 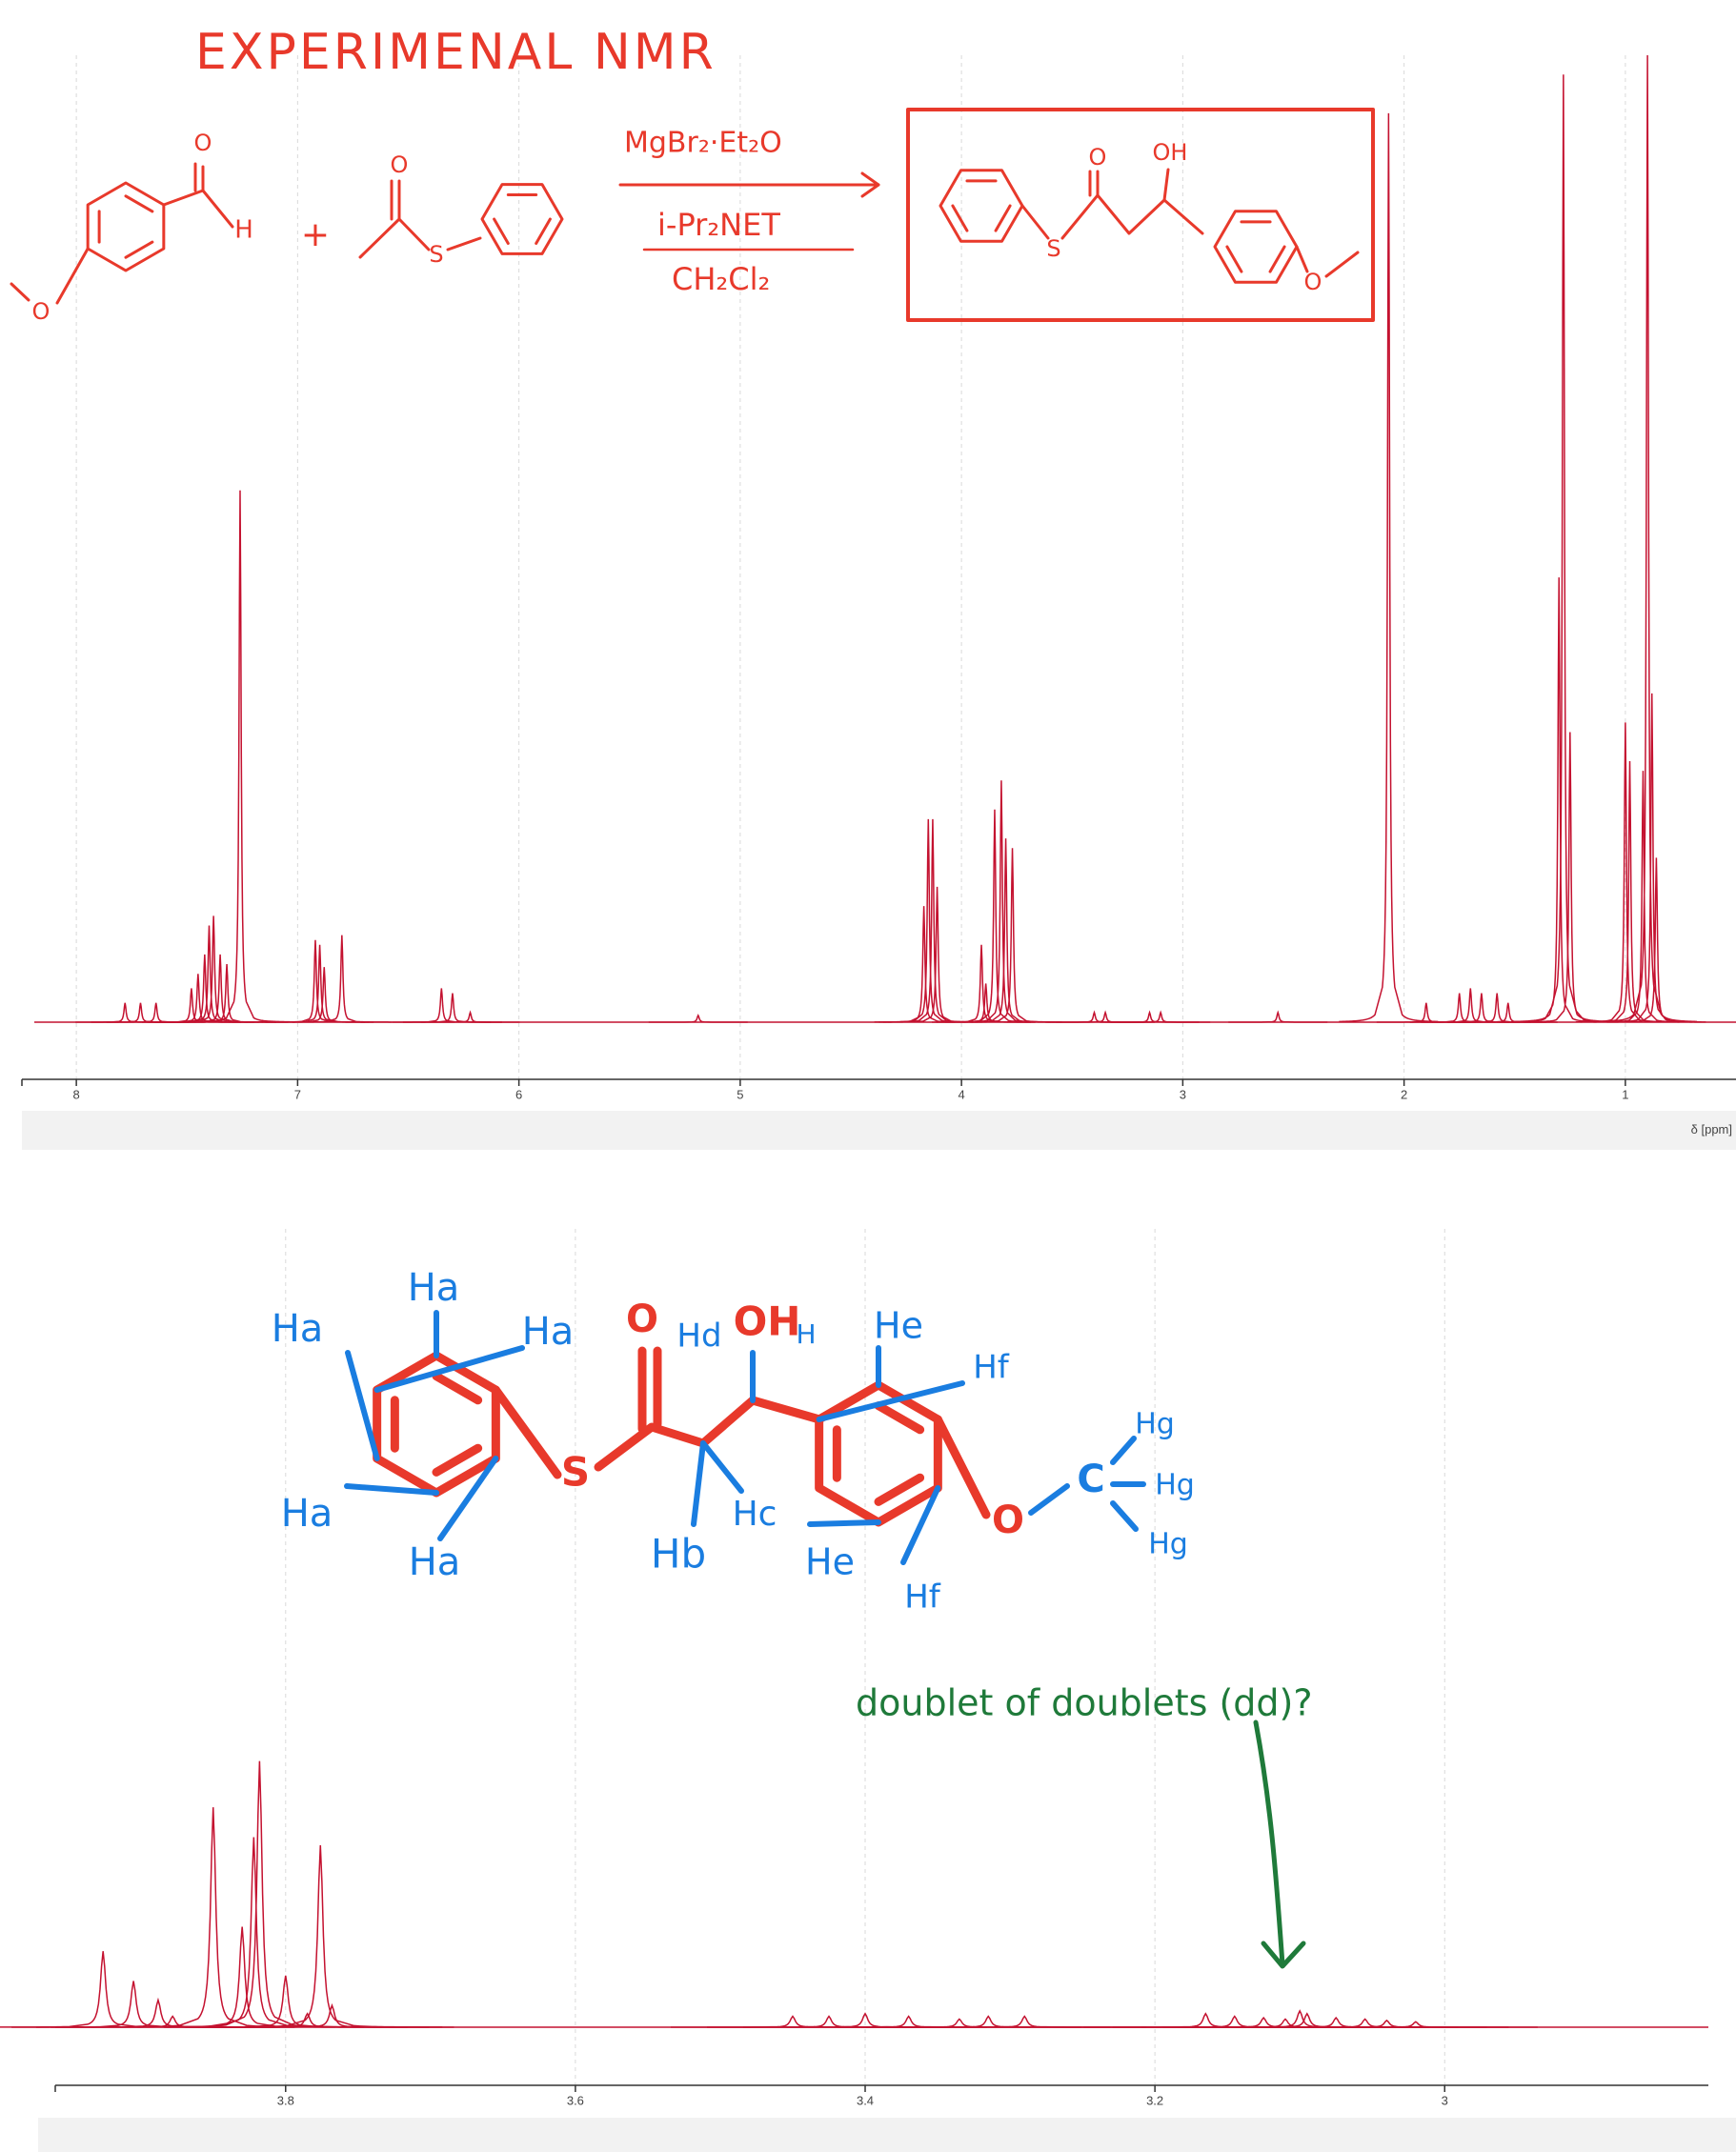 I want to click on atom-label: C, so click(x=1090, y=1479).